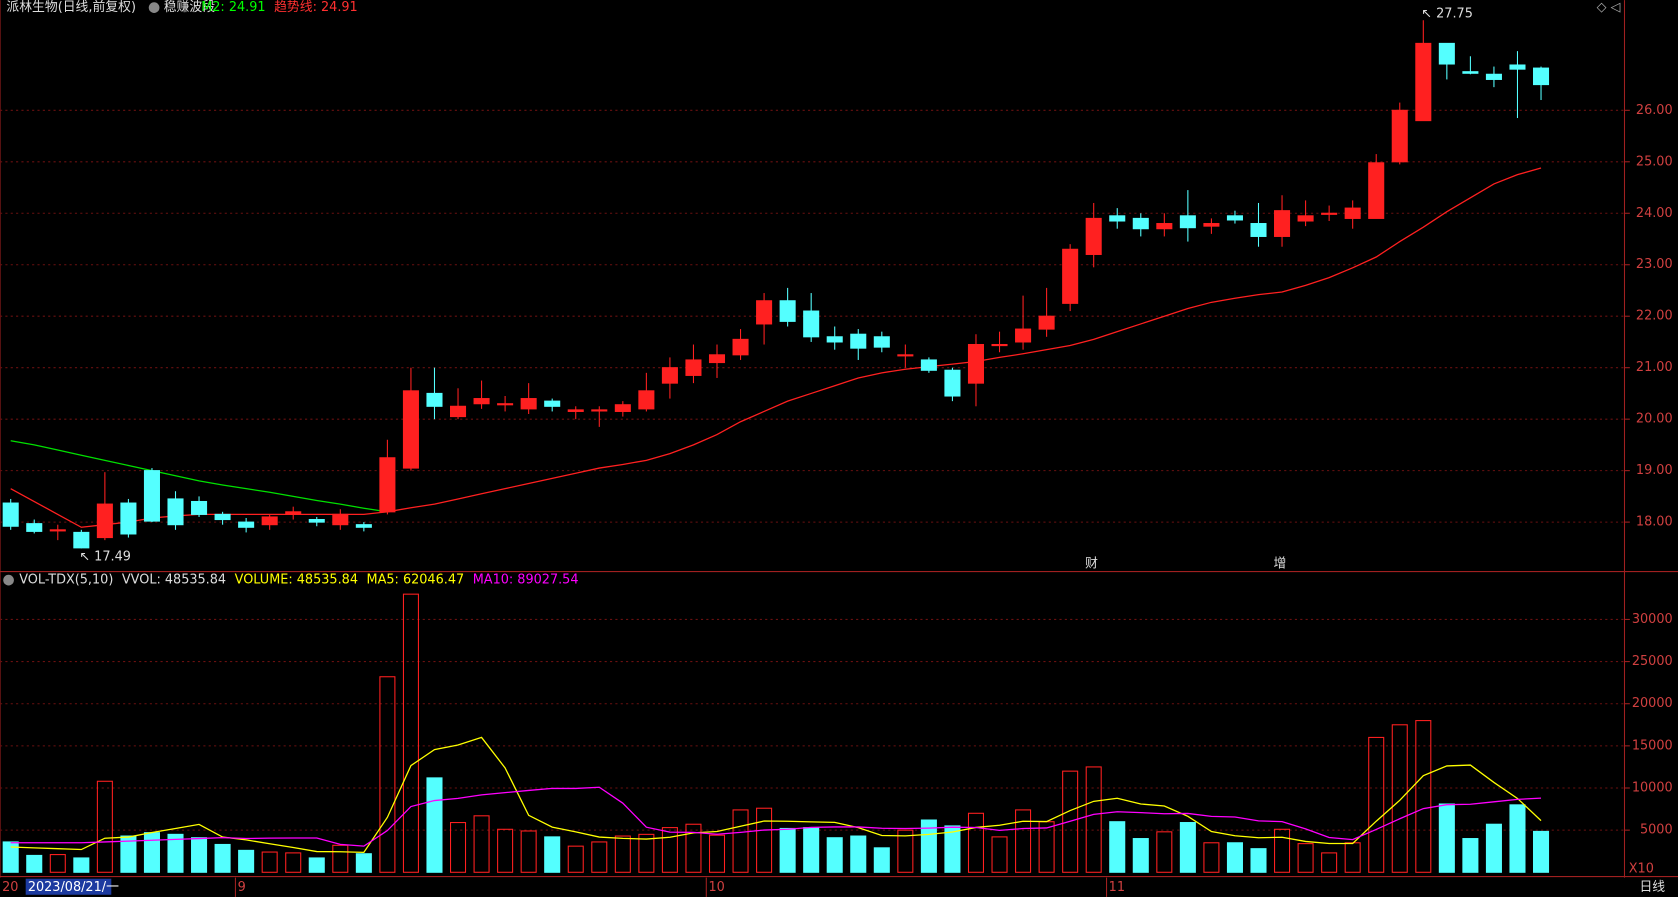 This screenshot has width=1678, height=897. Describe the element at coordinates (296, 580) in the screenshot. I see `legend-entry: VOLUME: 48535.84` at that location.